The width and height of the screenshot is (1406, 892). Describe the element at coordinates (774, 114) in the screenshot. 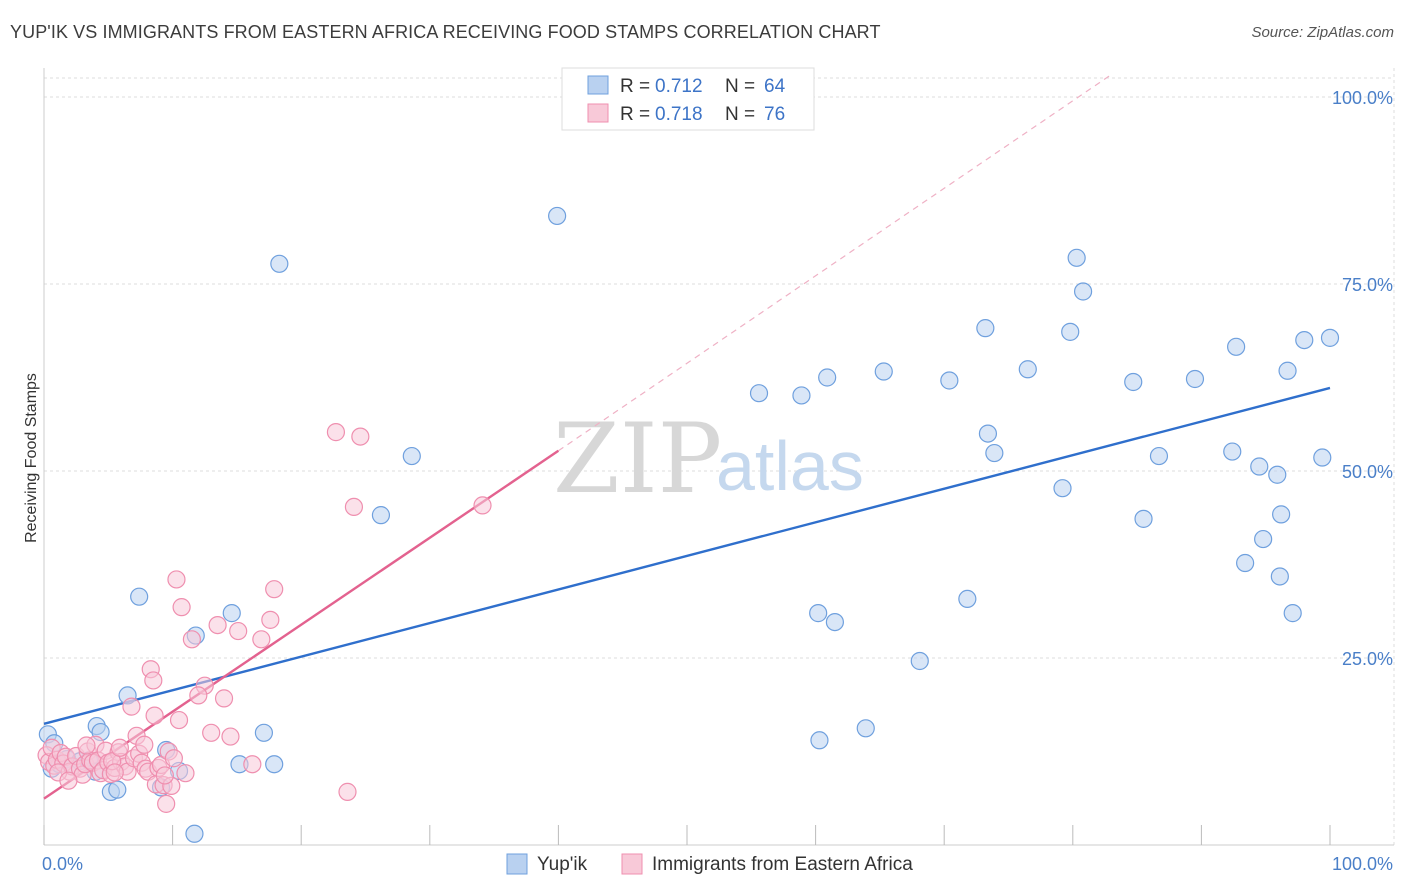

I see `legend-n-value-eastern-africa: 76` at that location.